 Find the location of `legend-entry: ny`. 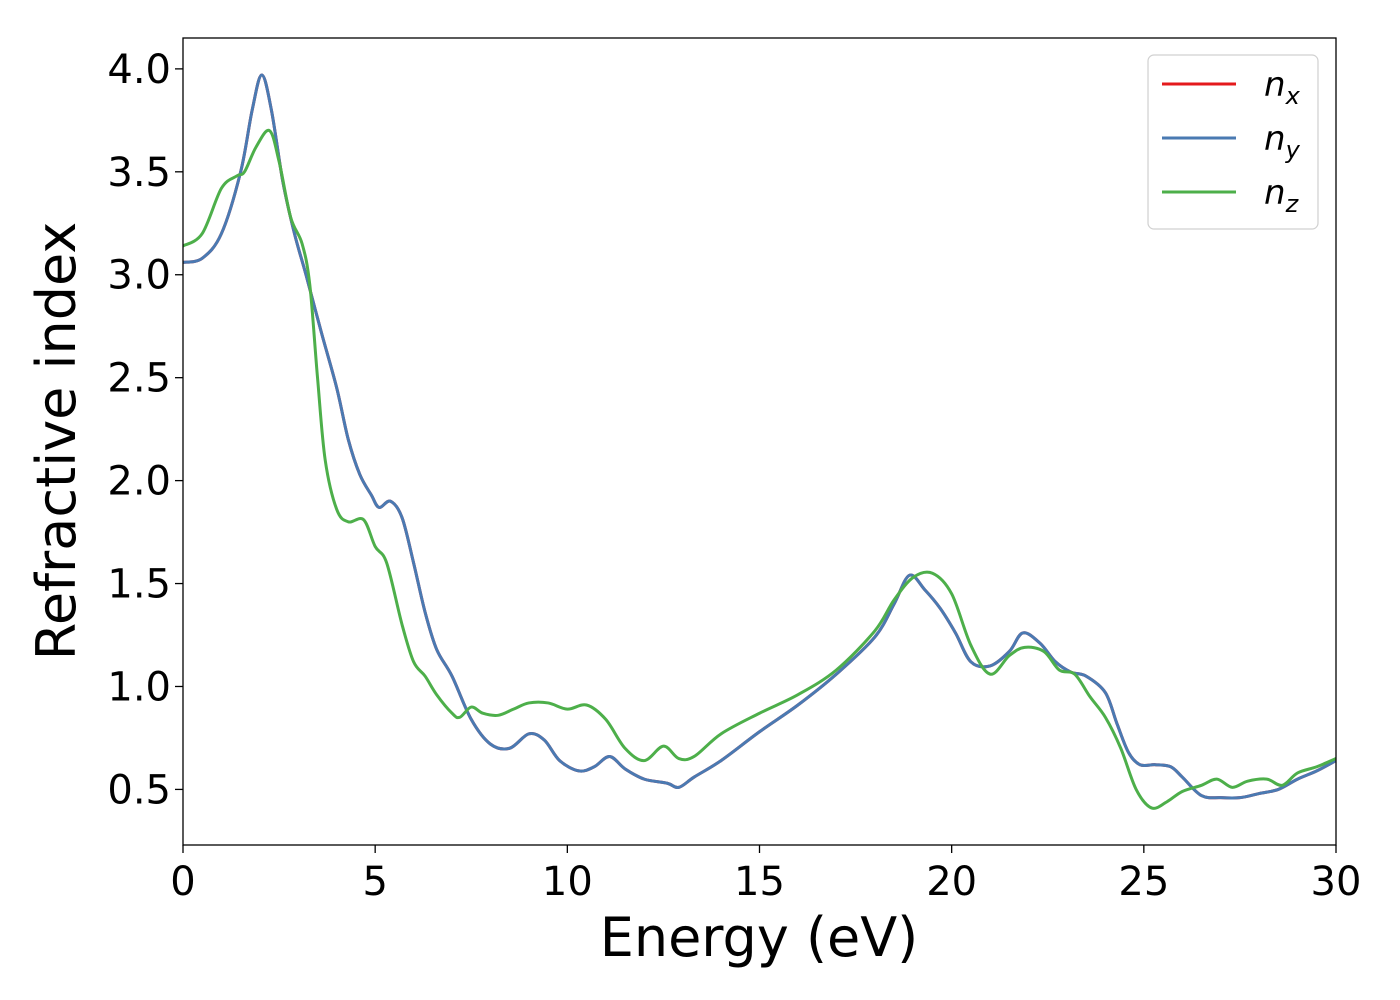

legend-entry: ny is located at coordinates (1231, 141).